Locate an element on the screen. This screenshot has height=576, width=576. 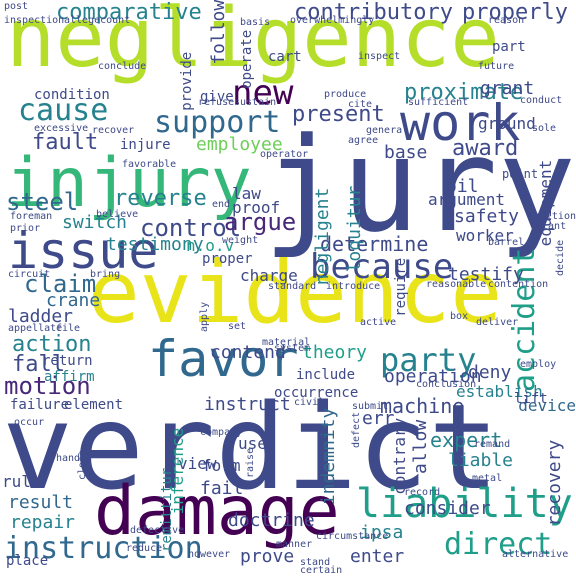
word-material: material is located at coordinates (286, 342).